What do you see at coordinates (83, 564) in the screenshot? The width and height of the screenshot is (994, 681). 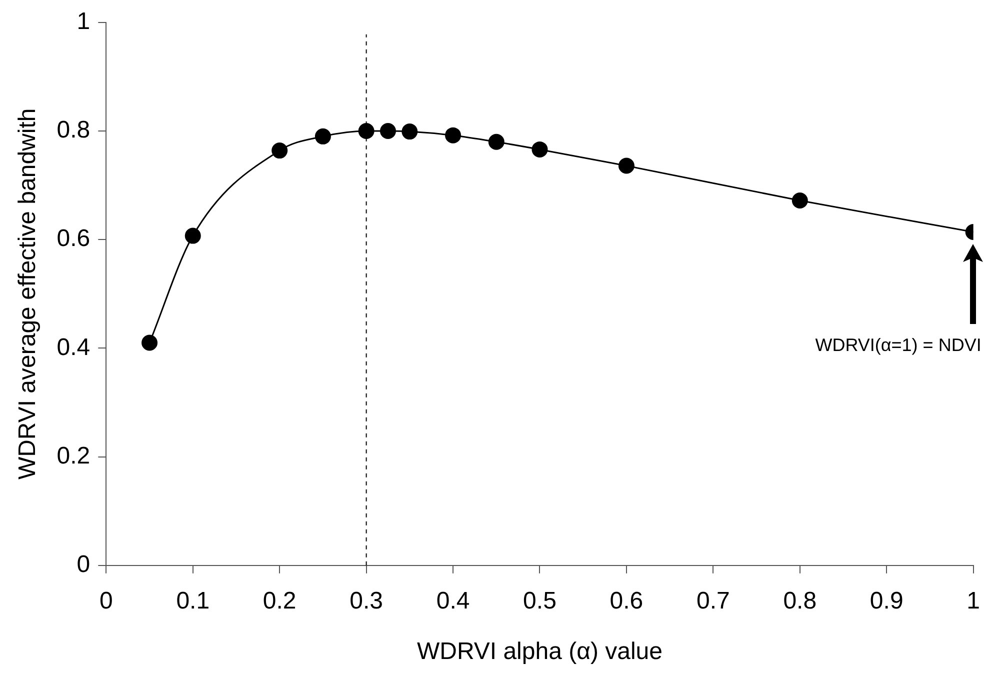 I see `y-tick-label: 0` at bounding box center [83, 564].